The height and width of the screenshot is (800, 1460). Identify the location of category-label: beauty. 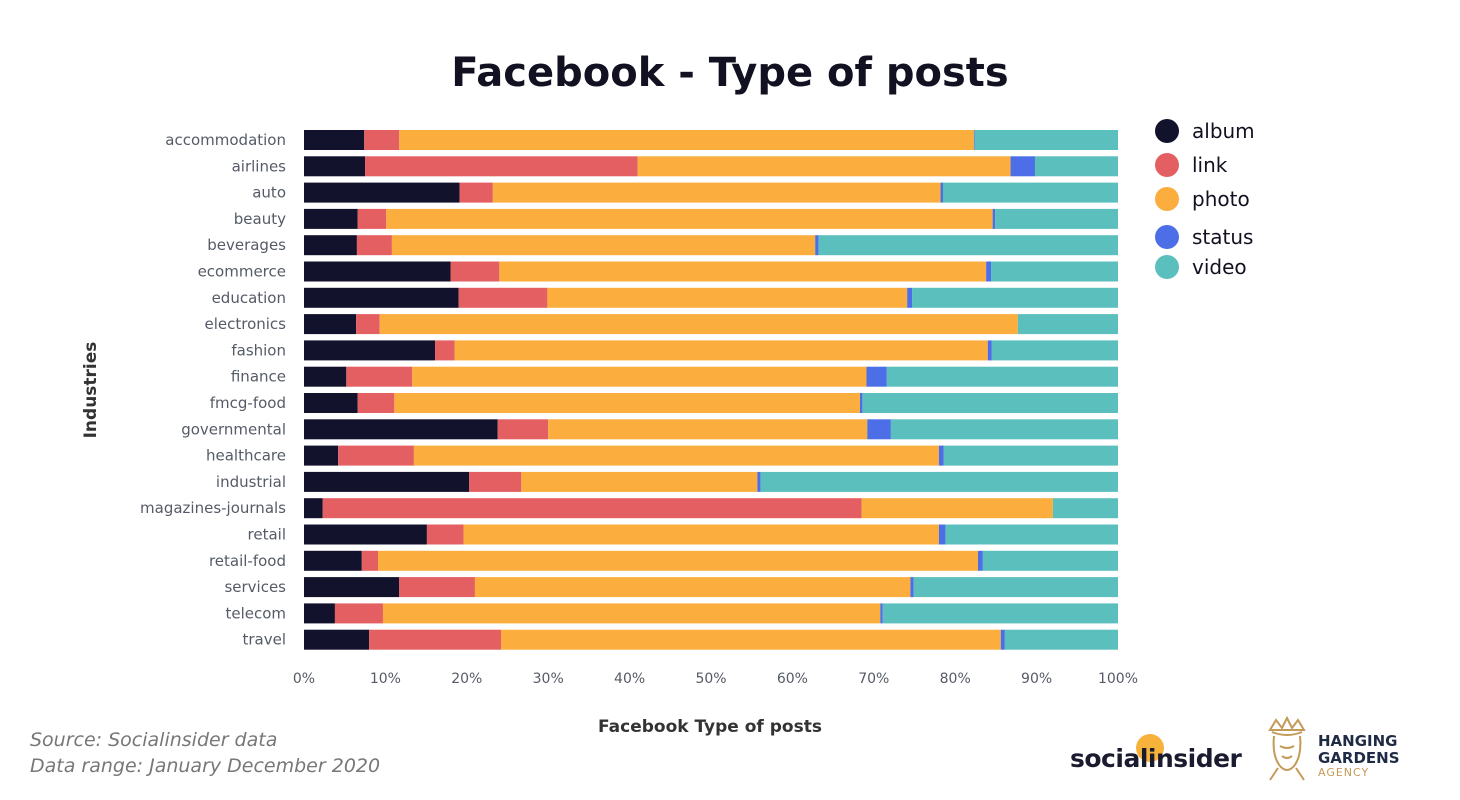
(260, 219).